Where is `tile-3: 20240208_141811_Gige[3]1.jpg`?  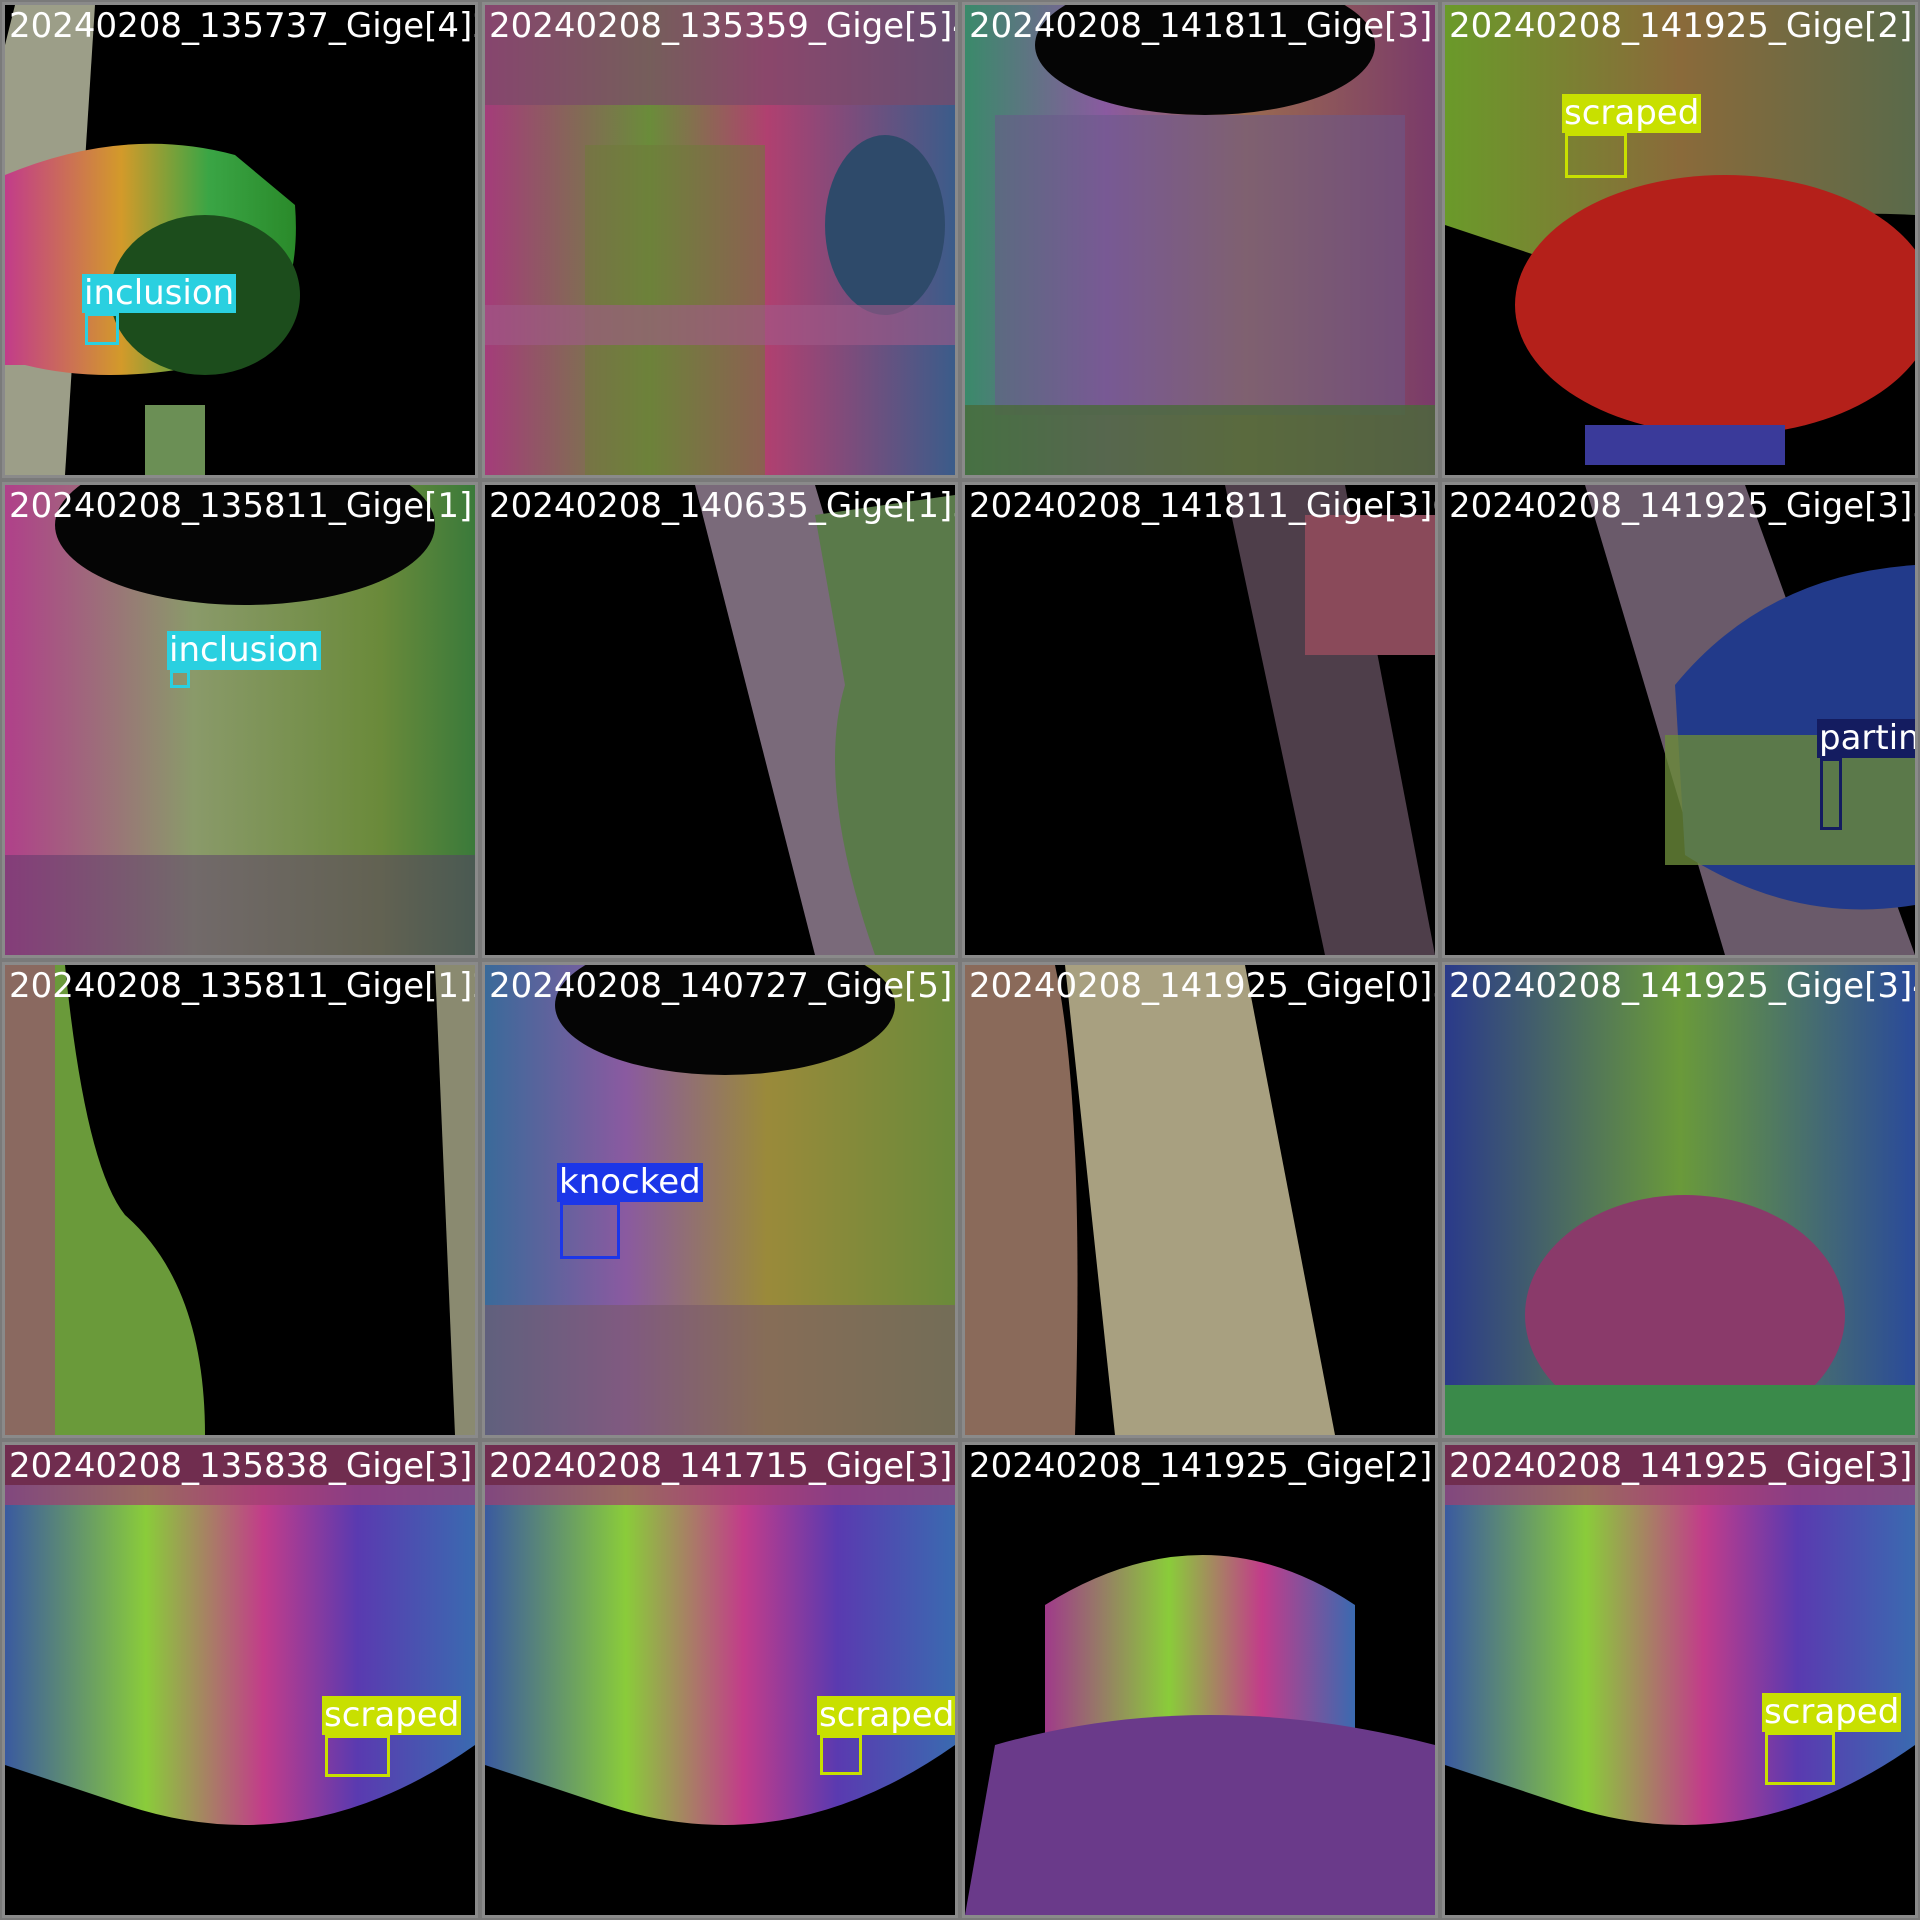 tile-3: 20240208_141811_Gige[3]1.jpg is located at coordinates (1200, 240).